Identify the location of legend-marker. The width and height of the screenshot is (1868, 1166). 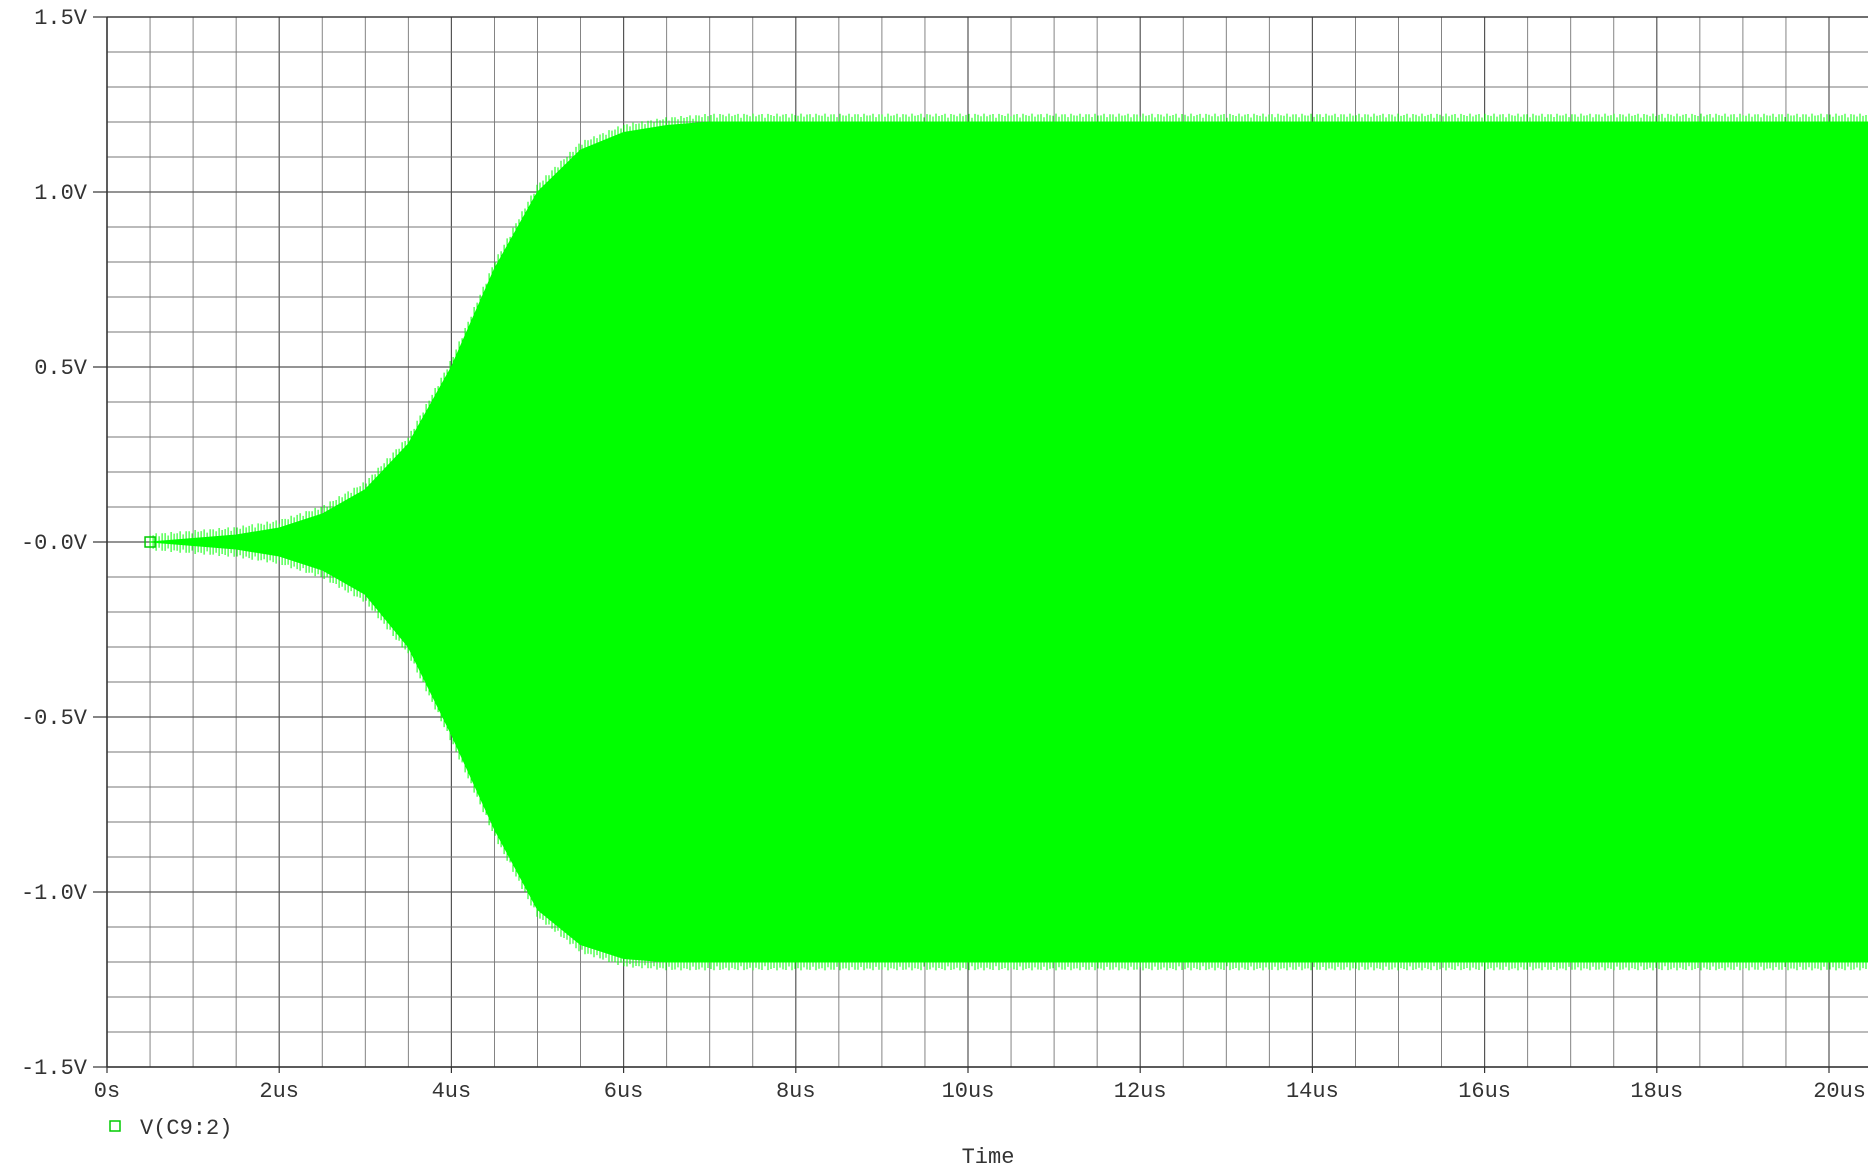
(115, 1126).